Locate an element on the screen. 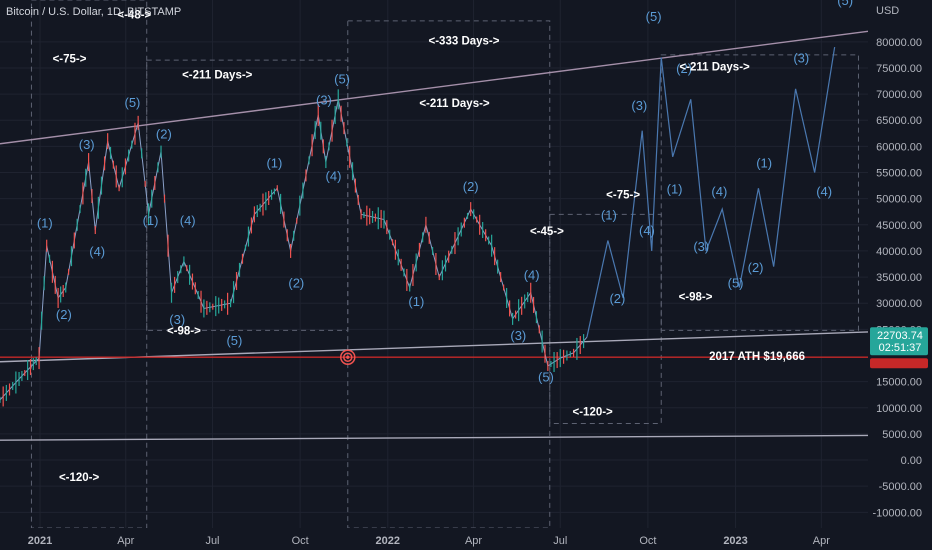 This screenshot has width=932, height=550. ath-badge is located at coordinates (899, 363).